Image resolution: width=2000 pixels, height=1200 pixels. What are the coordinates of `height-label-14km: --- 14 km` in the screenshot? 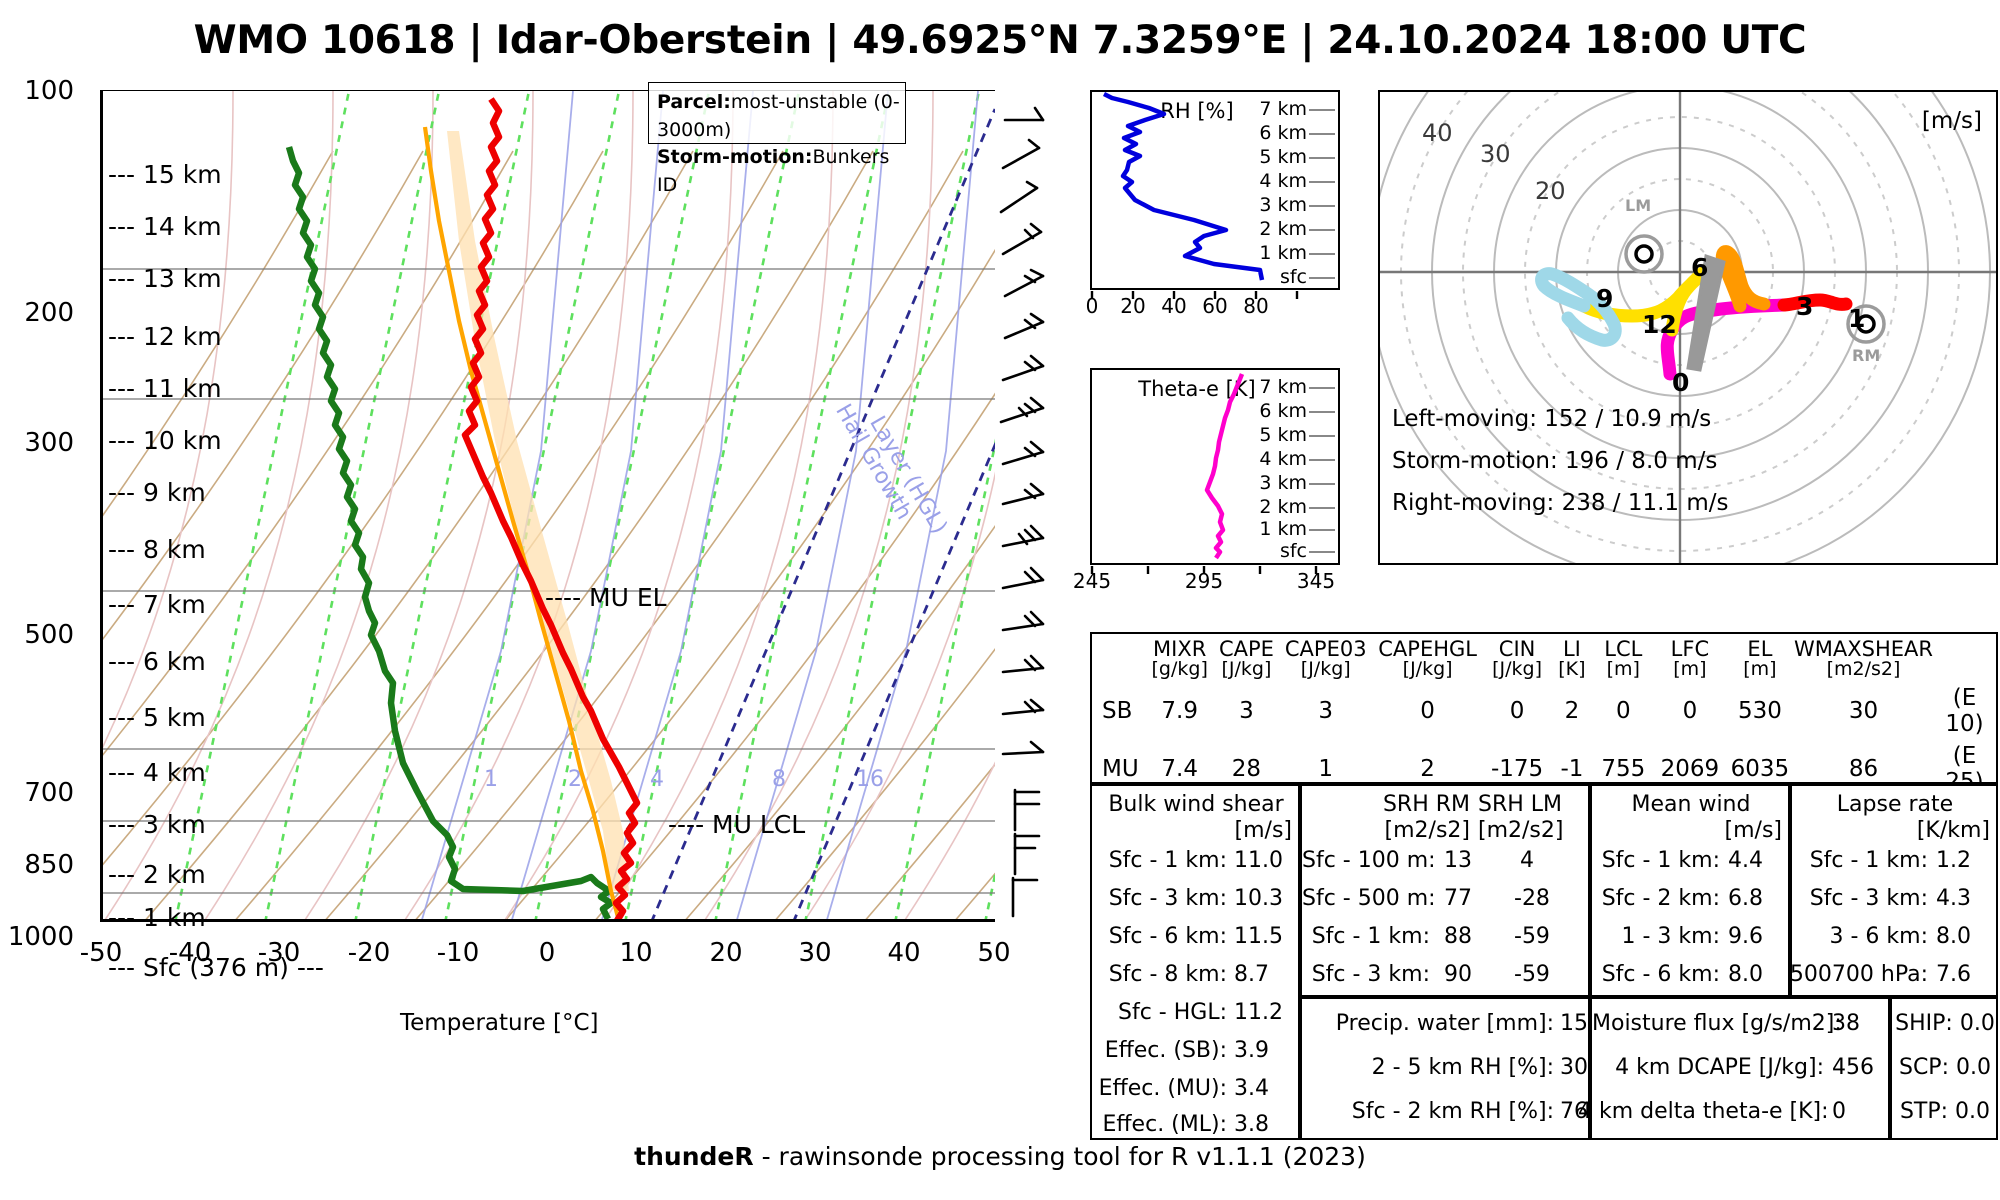 It's located at (165, 226).